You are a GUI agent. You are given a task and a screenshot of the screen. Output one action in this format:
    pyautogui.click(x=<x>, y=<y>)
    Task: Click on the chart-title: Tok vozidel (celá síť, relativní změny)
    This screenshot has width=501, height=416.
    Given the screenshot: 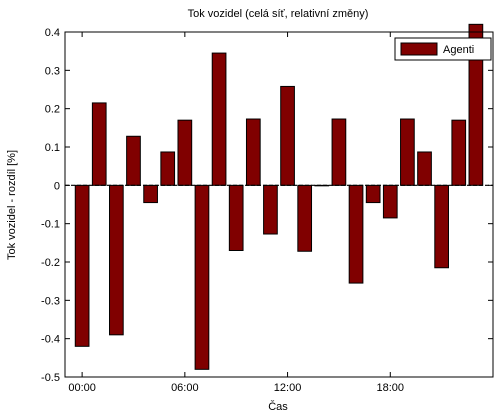 What is the action you would take?
    pyautogui.click(x=278, y=14)
    